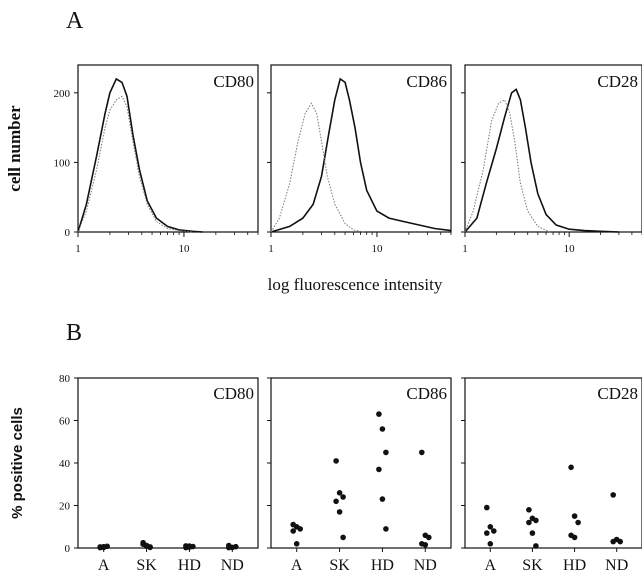  Describe the element at coordinates (62, 94) in the screenshot. I see `y-tick-label: 200` at that location.